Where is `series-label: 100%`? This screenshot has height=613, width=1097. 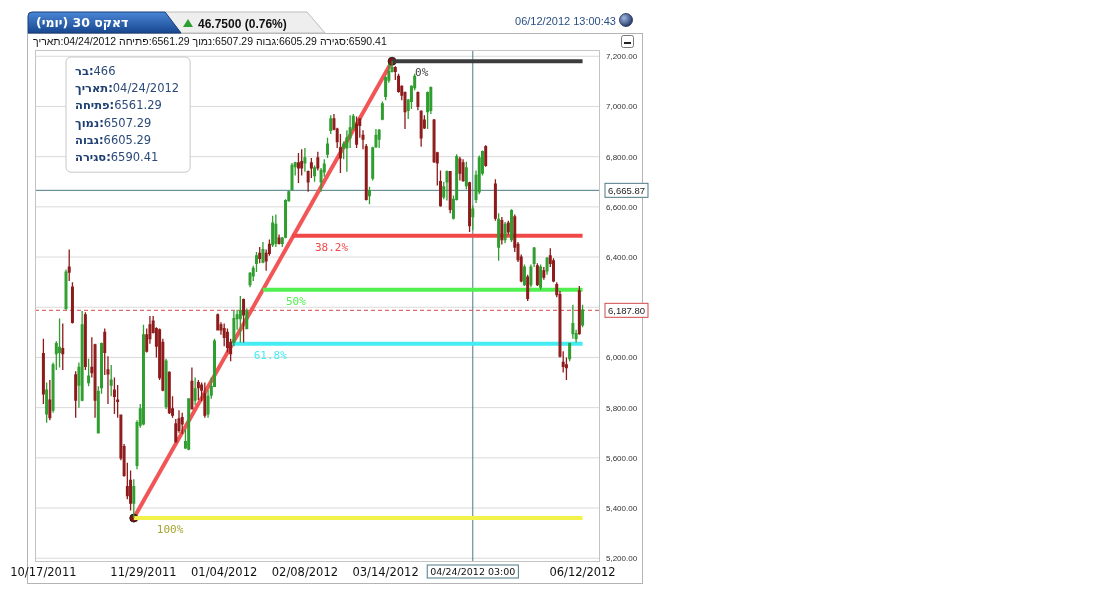
series-label: 100% is located at coordinates (170, 530).